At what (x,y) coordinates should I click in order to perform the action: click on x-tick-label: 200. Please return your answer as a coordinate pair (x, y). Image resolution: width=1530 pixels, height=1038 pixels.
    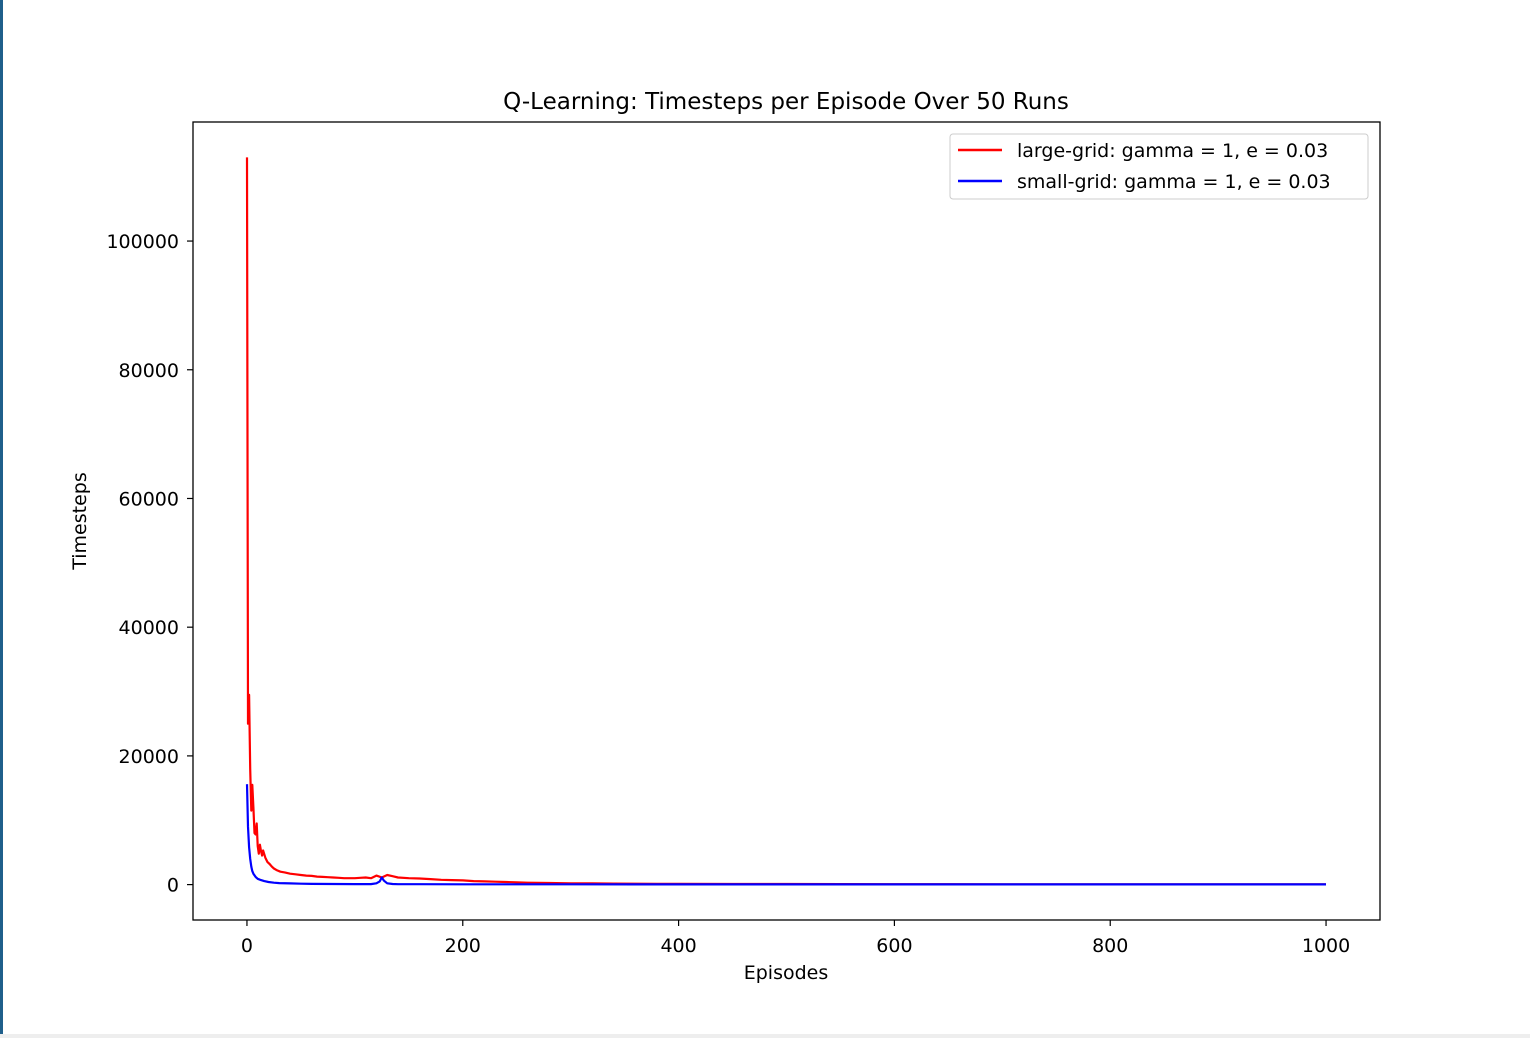
    Looking at the image, I should click on (463, 946).